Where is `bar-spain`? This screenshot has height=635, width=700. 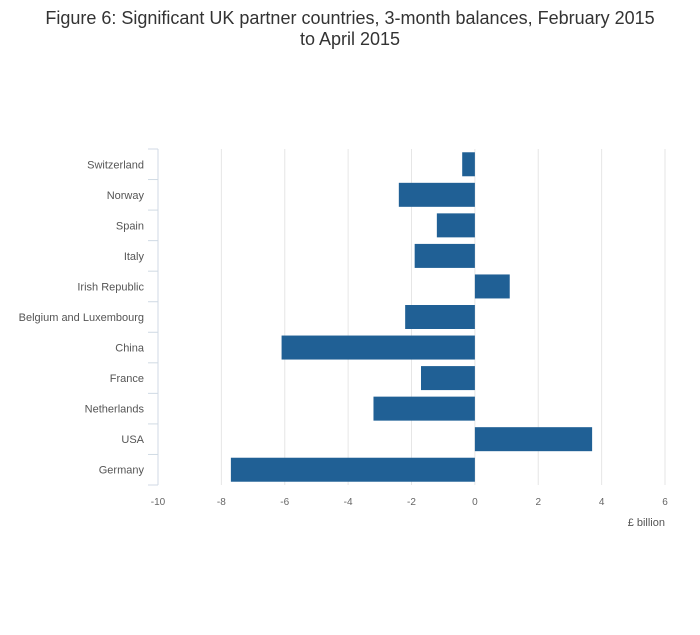
bar-spain is located at coordinates (455, 225).